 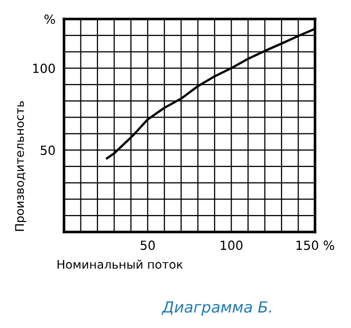 What do you see at coordinates (231, 245) in the screenshot?
I see `x-tick-label: 100` at bounding box center [231, 245].